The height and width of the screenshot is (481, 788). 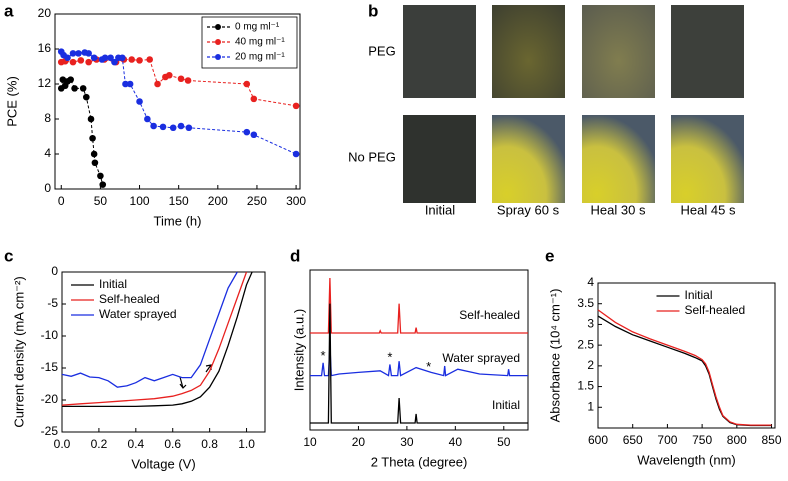 What do you see at coordinates (45, 13) in the screenshot?
I see `y-tick-label: 20` at bounding box center [45, 13].